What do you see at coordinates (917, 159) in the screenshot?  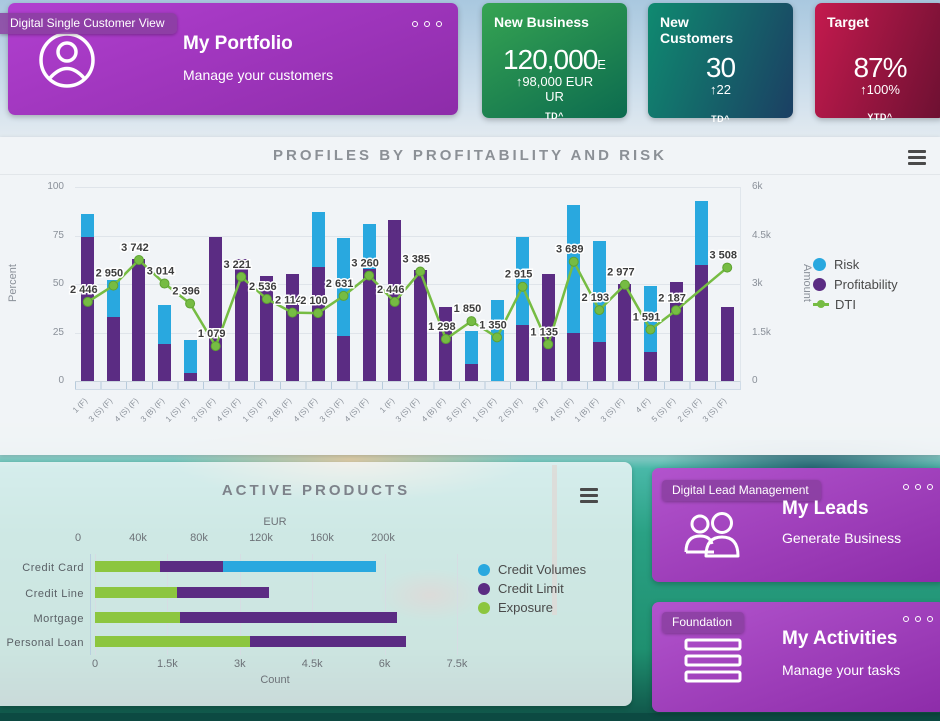 I see `chart-menu-icon` at bounding box center [917, 159].